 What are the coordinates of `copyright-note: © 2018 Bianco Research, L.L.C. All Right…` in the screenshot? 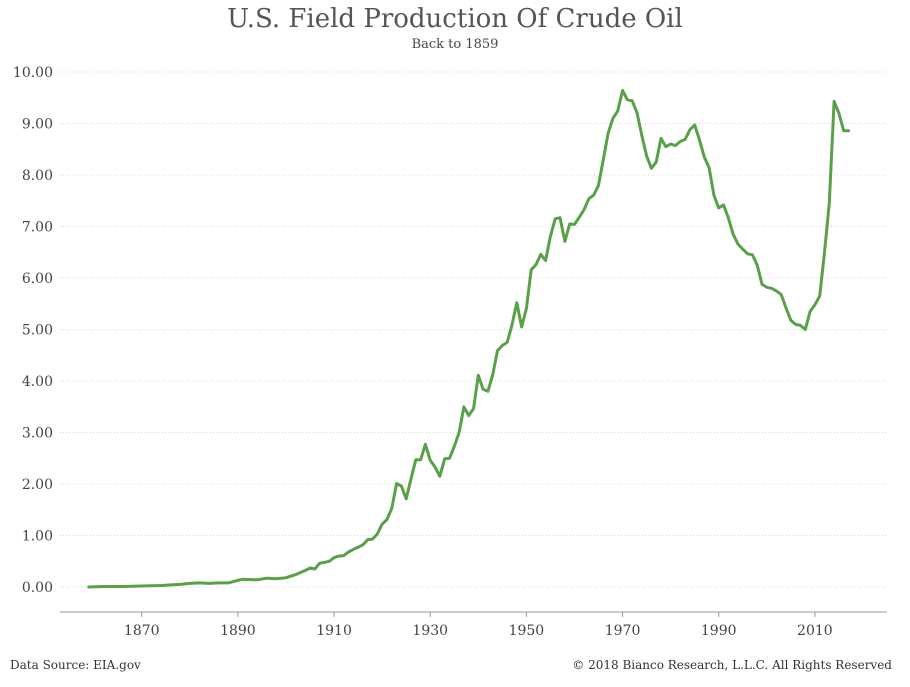 It's located at (732, 665).